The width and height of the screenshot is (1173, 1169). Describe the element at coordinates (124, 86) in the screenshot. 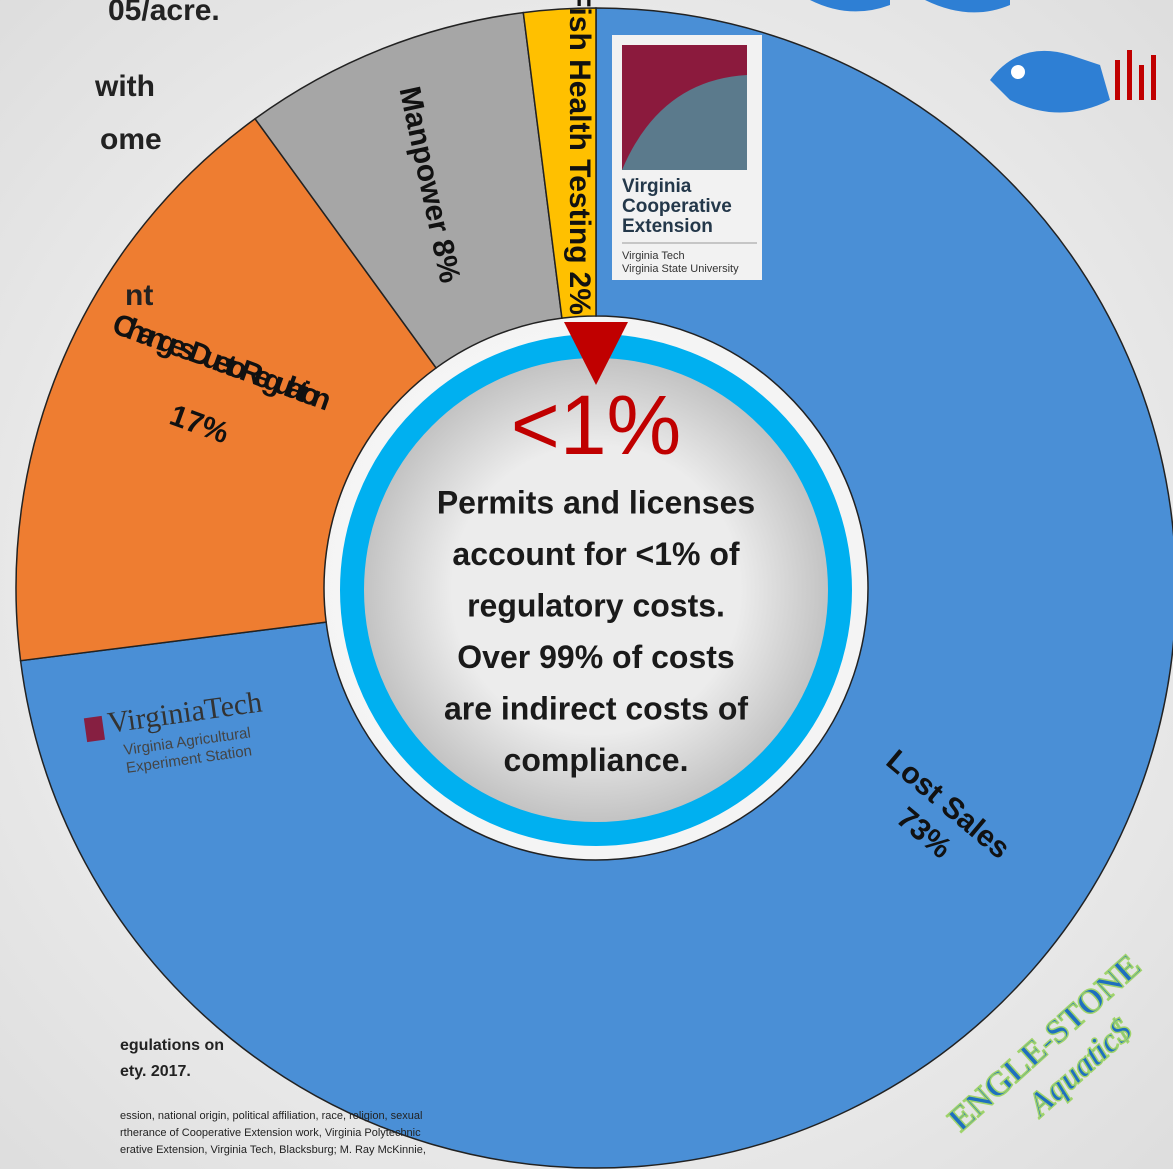

I see `side-text: with` at that location.